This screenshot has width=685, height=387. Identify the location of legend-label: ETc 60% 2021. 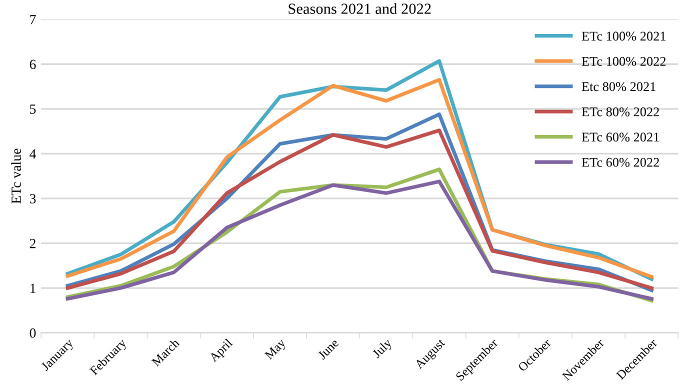
(620, 137).